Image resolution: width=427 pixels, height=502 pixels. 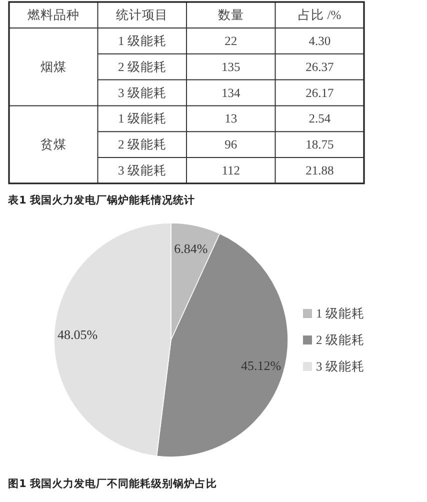 I want to click on data-label: 26.37, so click(x=320, y=67).